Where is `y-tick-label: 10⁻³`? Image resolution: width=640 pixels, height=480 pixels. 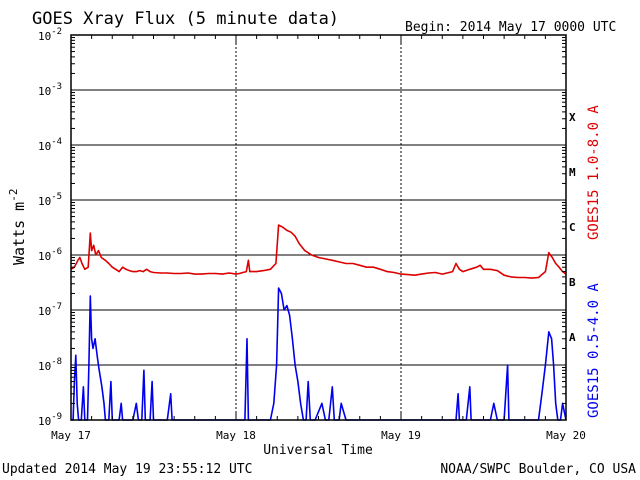
y-tick-label: 10⁻³ is located at coordinates (50, 90).